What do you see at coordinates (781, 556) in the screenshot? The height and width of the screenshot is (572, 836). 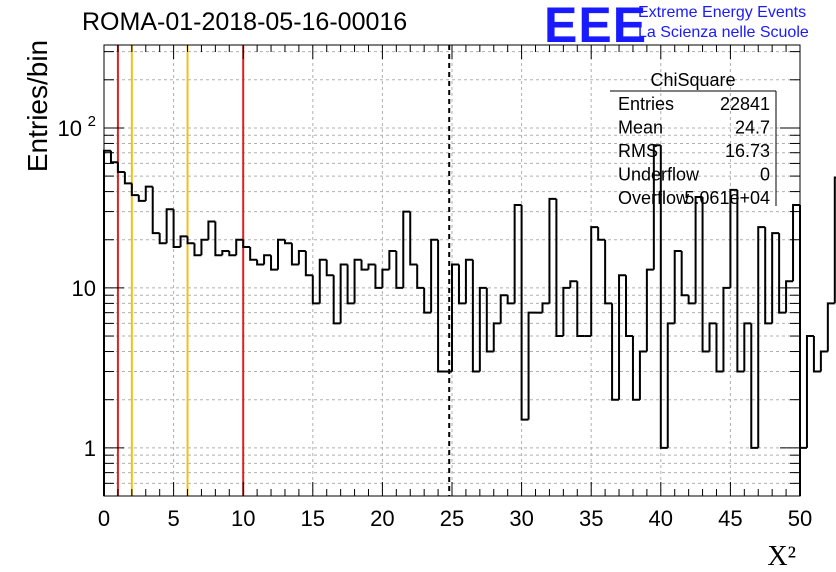 I see `x-axis-label: X²` at bounding box center [781, 556].